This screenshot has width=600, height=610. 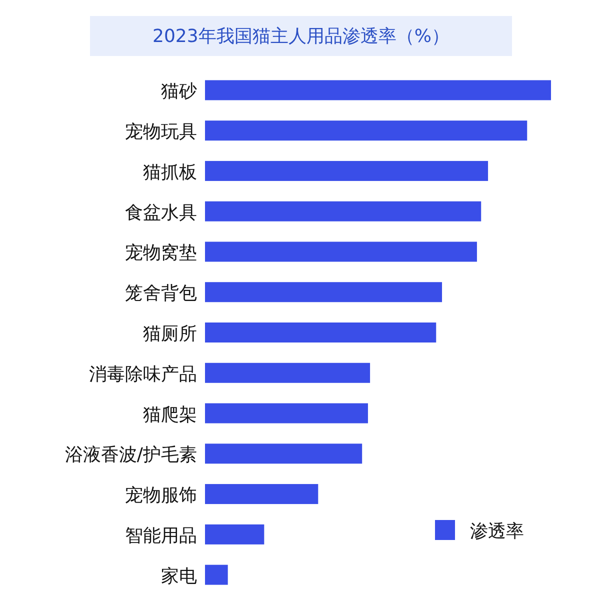 What do you see at coordinates (170, 172) in the screenshot?
I see `y-tick-label: 猫抓板` at bounding box center [170, 172].